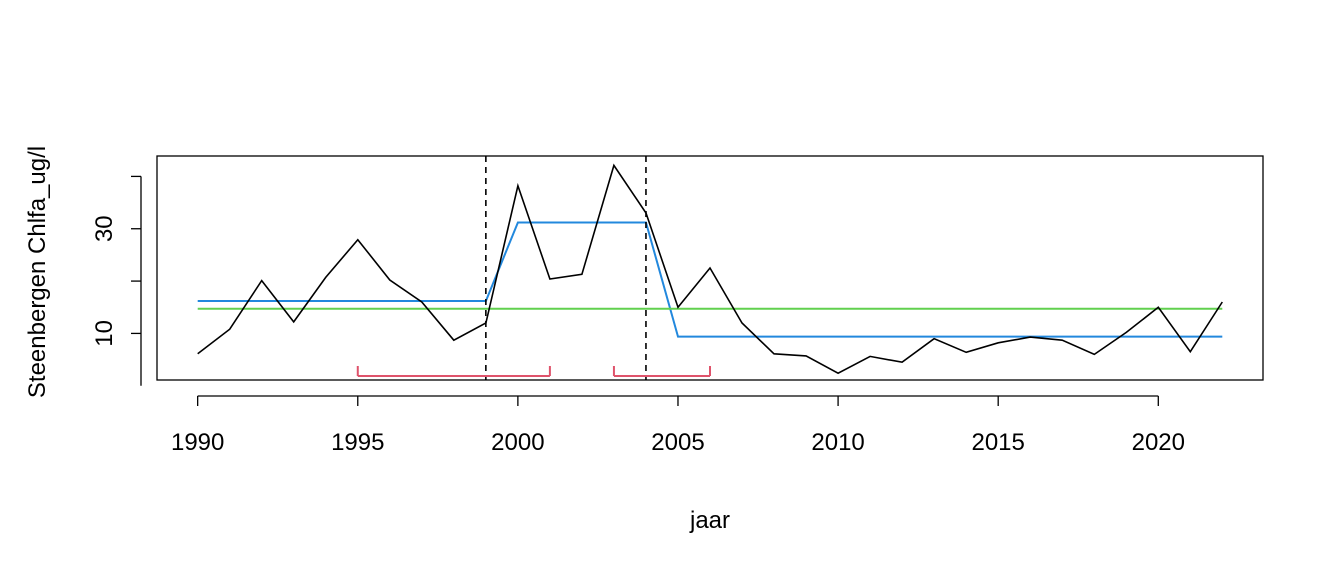  I want to click on x-tick-label: 2005, so click(677, 442).